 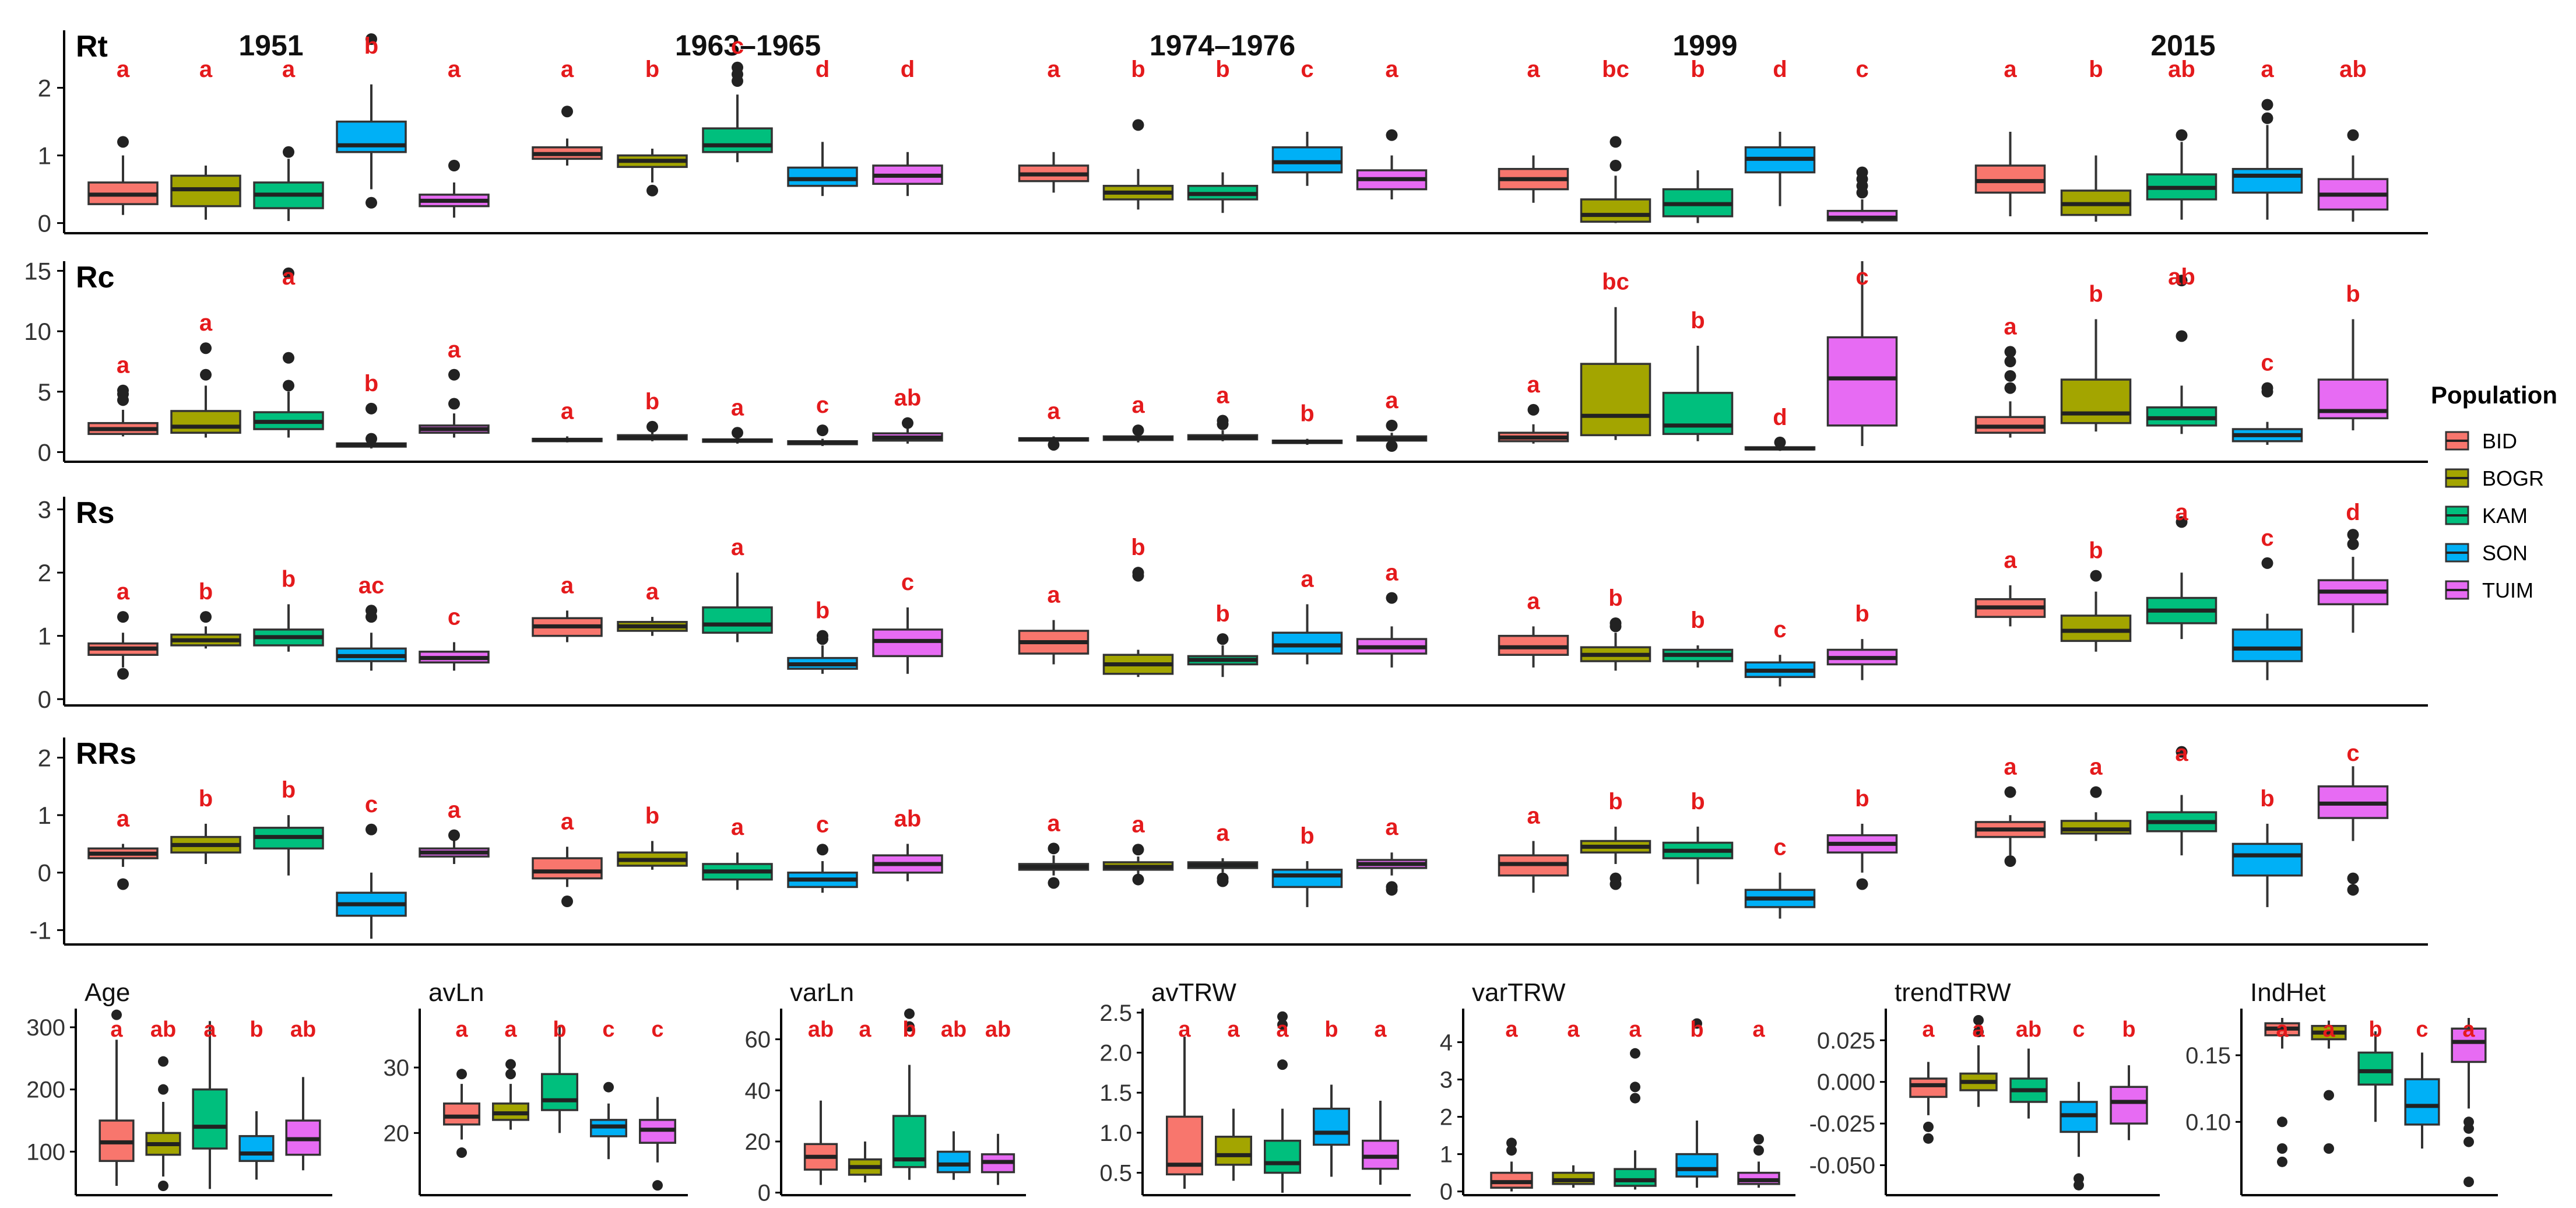 What do you see at coordinates (92, 47) in the screenshot?
I see `panel-label: Rt` at bounding box center [92, 47].